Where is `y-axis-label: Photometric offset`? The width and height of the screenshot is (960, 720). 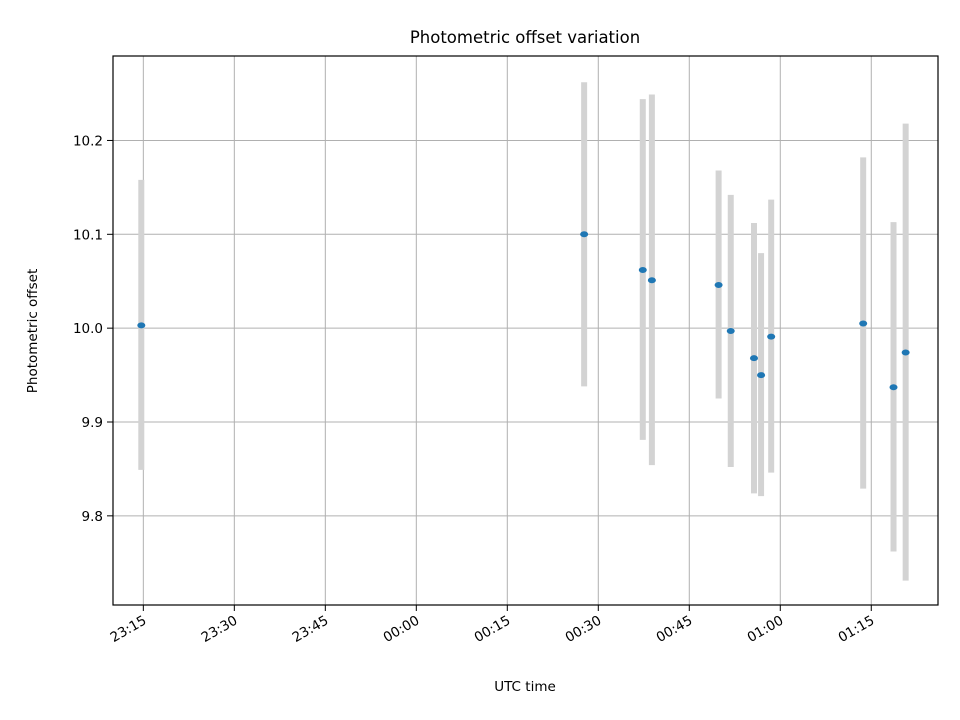 y-axis-label: Photometric offset is located at coordinates (33, 331).